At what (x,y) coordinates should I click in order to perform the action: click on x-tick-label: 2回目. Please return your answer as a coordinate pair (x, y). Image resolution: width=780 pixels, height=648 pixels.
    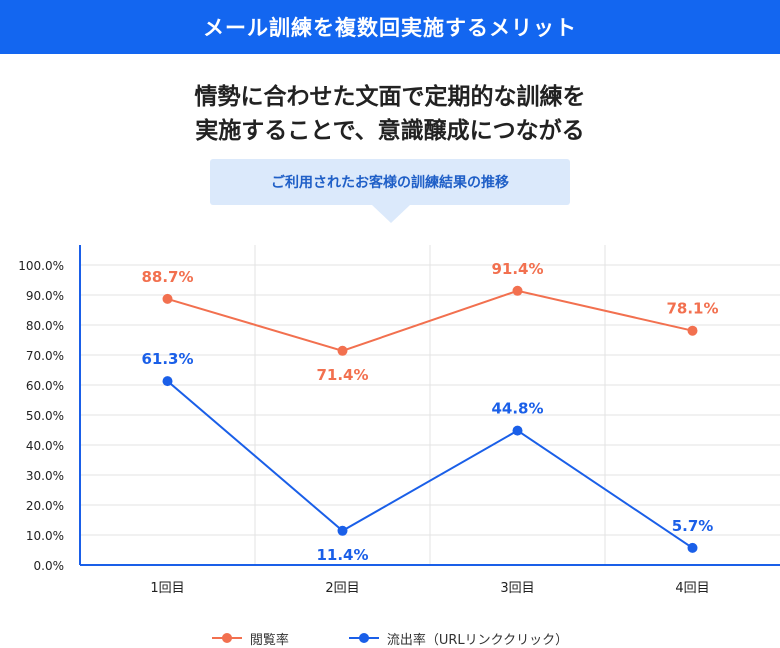
    Looking at the image, I should click on (342, 588).